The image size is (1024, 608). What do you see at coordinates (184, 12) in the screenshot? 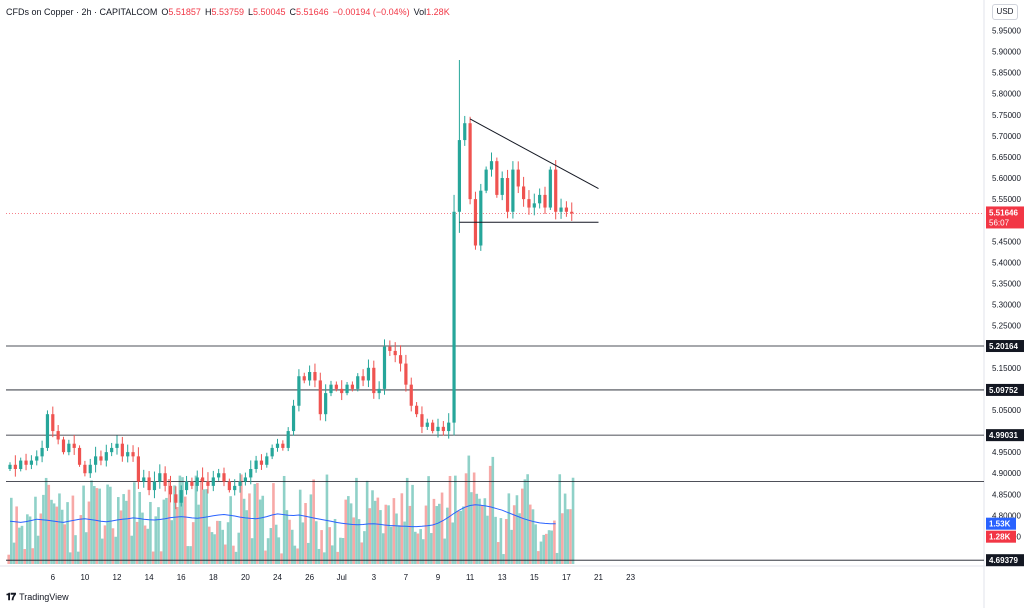
I see `open-value: 5.51857` at bounding box center [184, 12].